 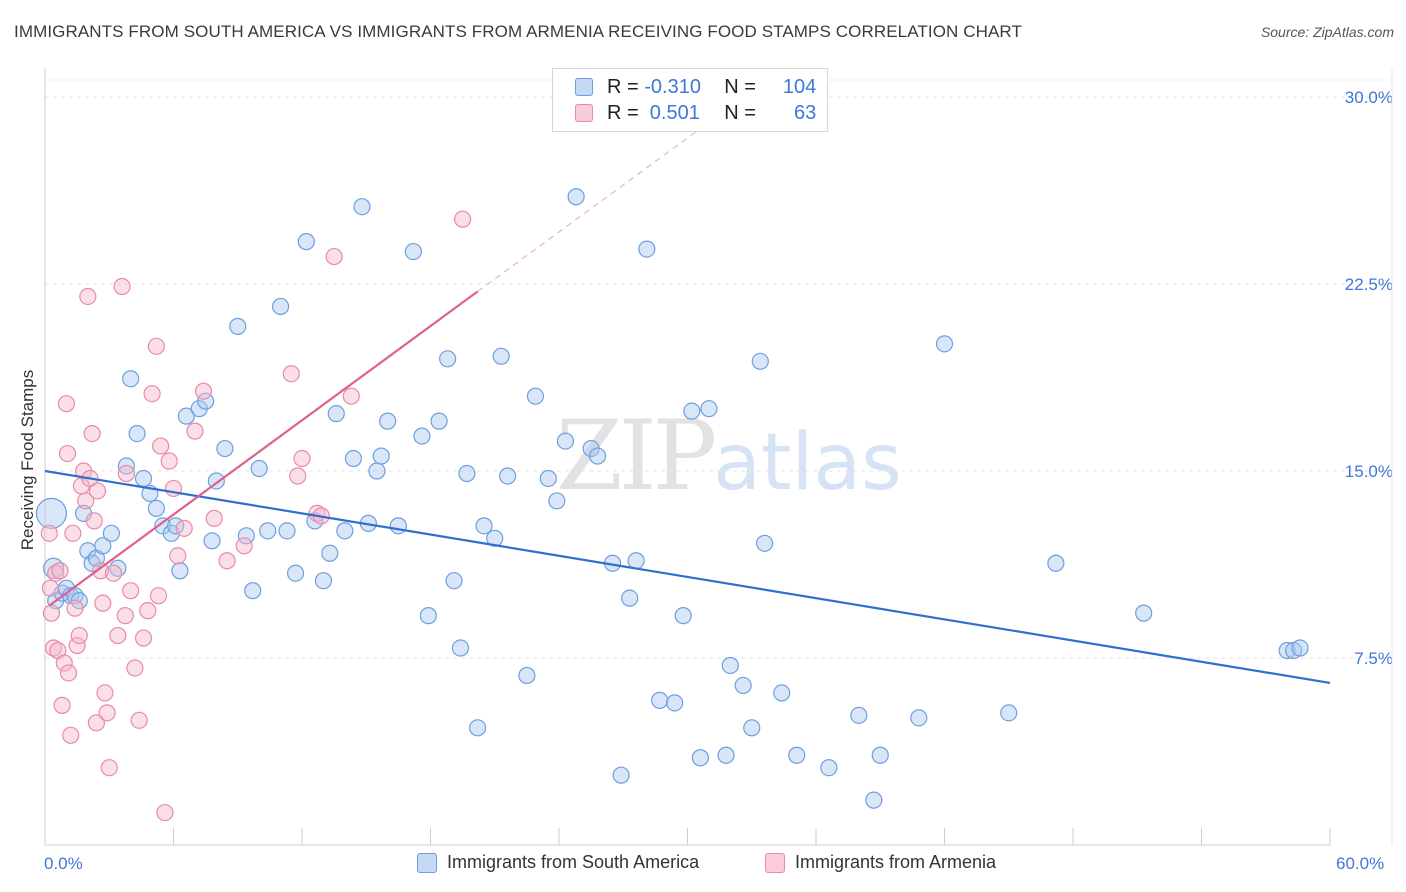 What do you see at coordinates (896, 862) in the screenshot?
I see `series-label-armenia: Immigrants from Armenia` at bounding box center [896, 862].